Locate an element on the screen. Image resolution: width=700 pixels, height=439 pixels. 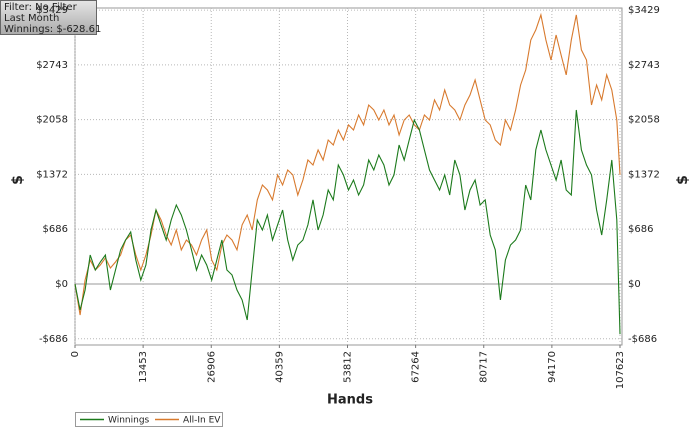
y-tick-label: $686 is located at coordinates (55, 229).